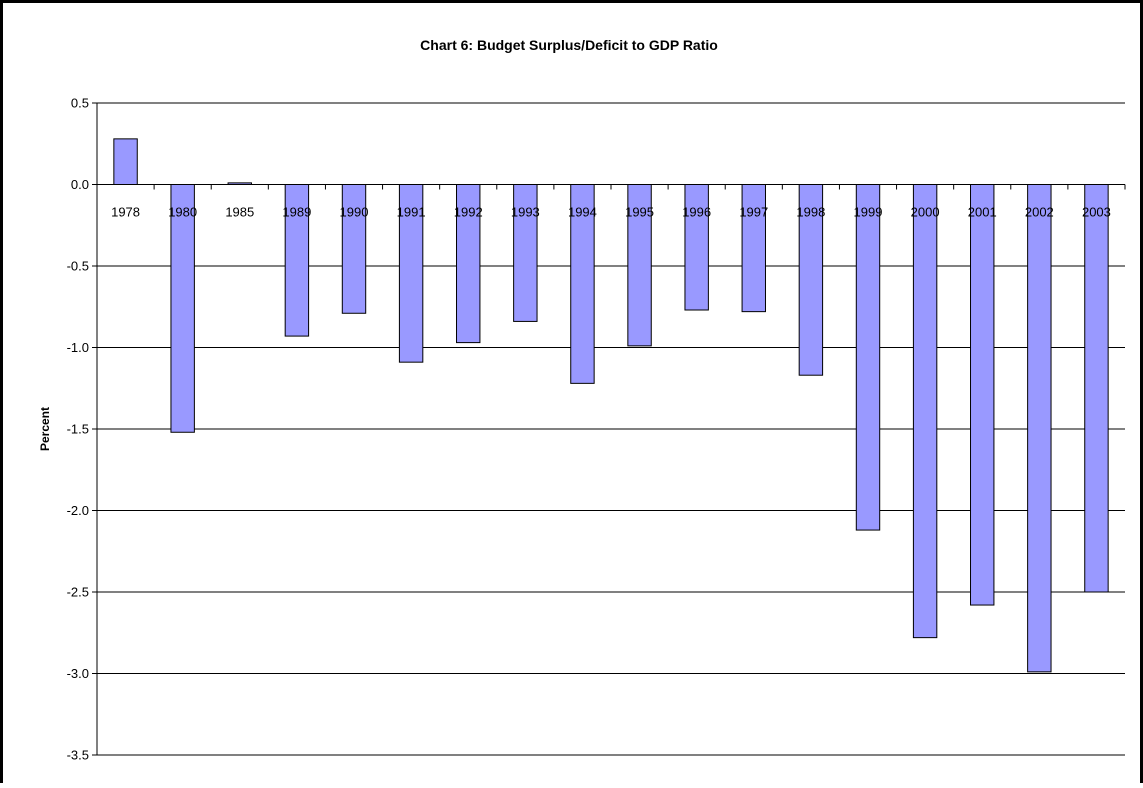 The height and width of the screenshot is (788, 1143). What do you see at coordinates (182, 212) in the screenshot?
I see `x-tick-label: 1980` at bounding box center [182, 212].